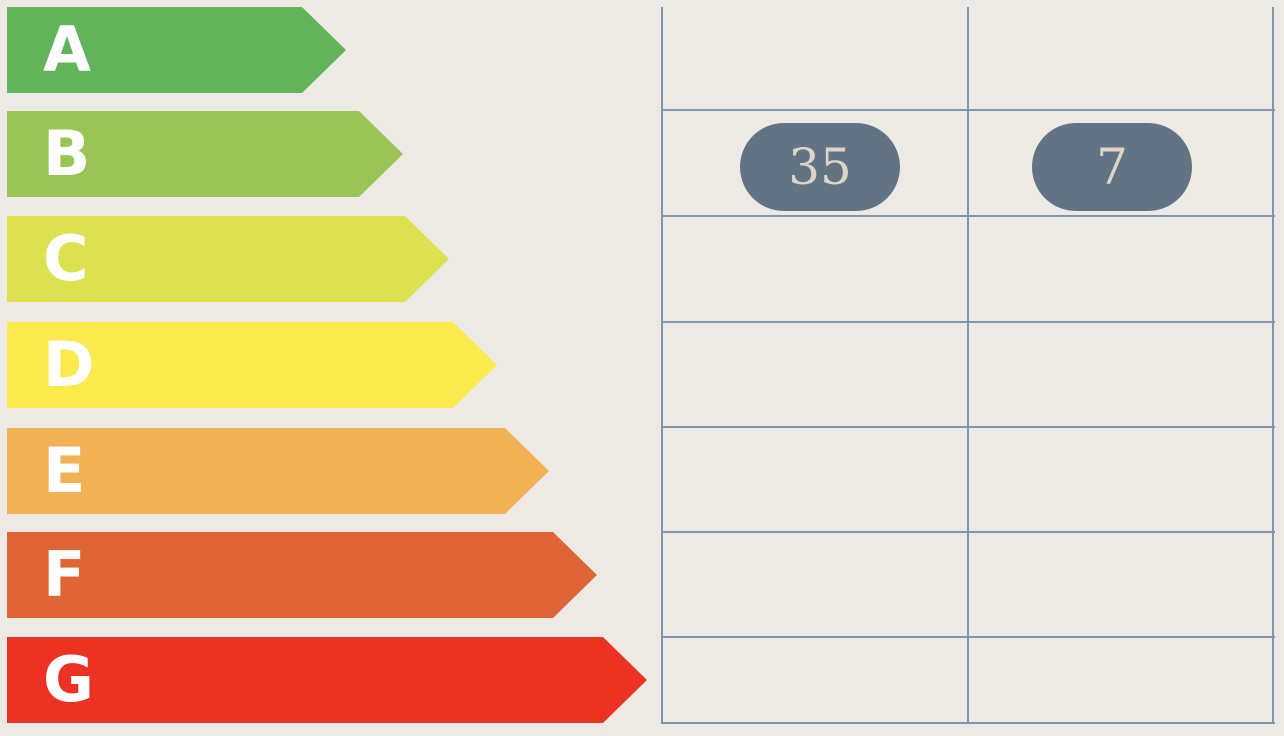 This screenshot has width=1284, height=736. Describe the element at coordinates (327, 680) in the screenshot. I see `rating-arrow-g: G` at that location.